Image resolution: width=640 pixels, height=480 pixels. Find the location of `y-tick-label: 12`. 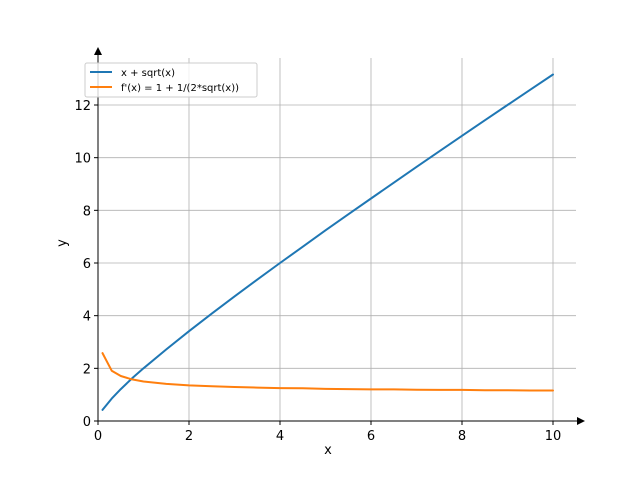

y-tick-label: 12 is located at coordinates (82, 106).